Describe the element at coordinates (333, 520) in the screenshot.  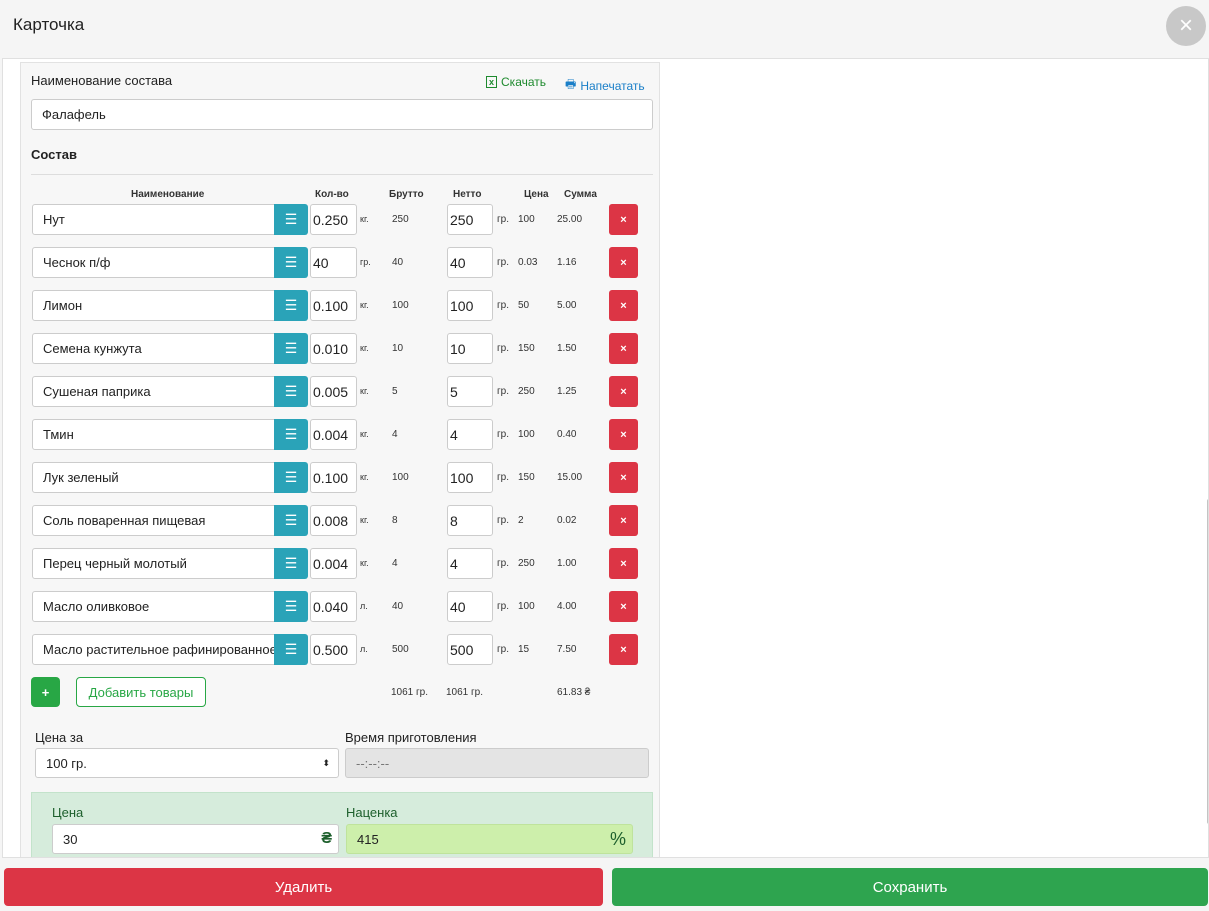
I see `qty-input: 0.008` at that location.